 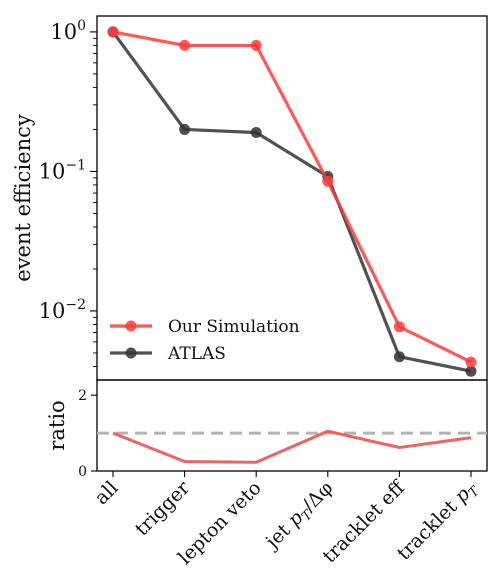 What do you see at coordinates (62, 170) in the screenshot?
I see `y-tick-label: 10⁻¹` at bounding box center [62, 170].